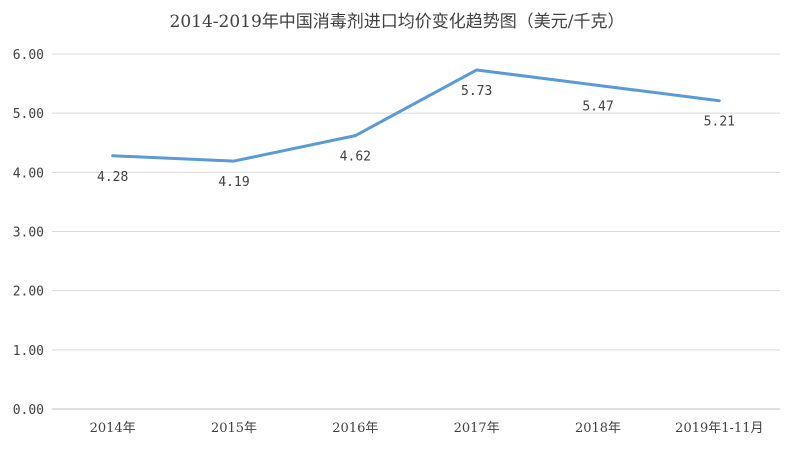 This screenshot has height=450, width=794. What do you see at coordinates (719, 122) in the screenshot?
I see `data-label: 5.21` at bounding box center [719, 122].